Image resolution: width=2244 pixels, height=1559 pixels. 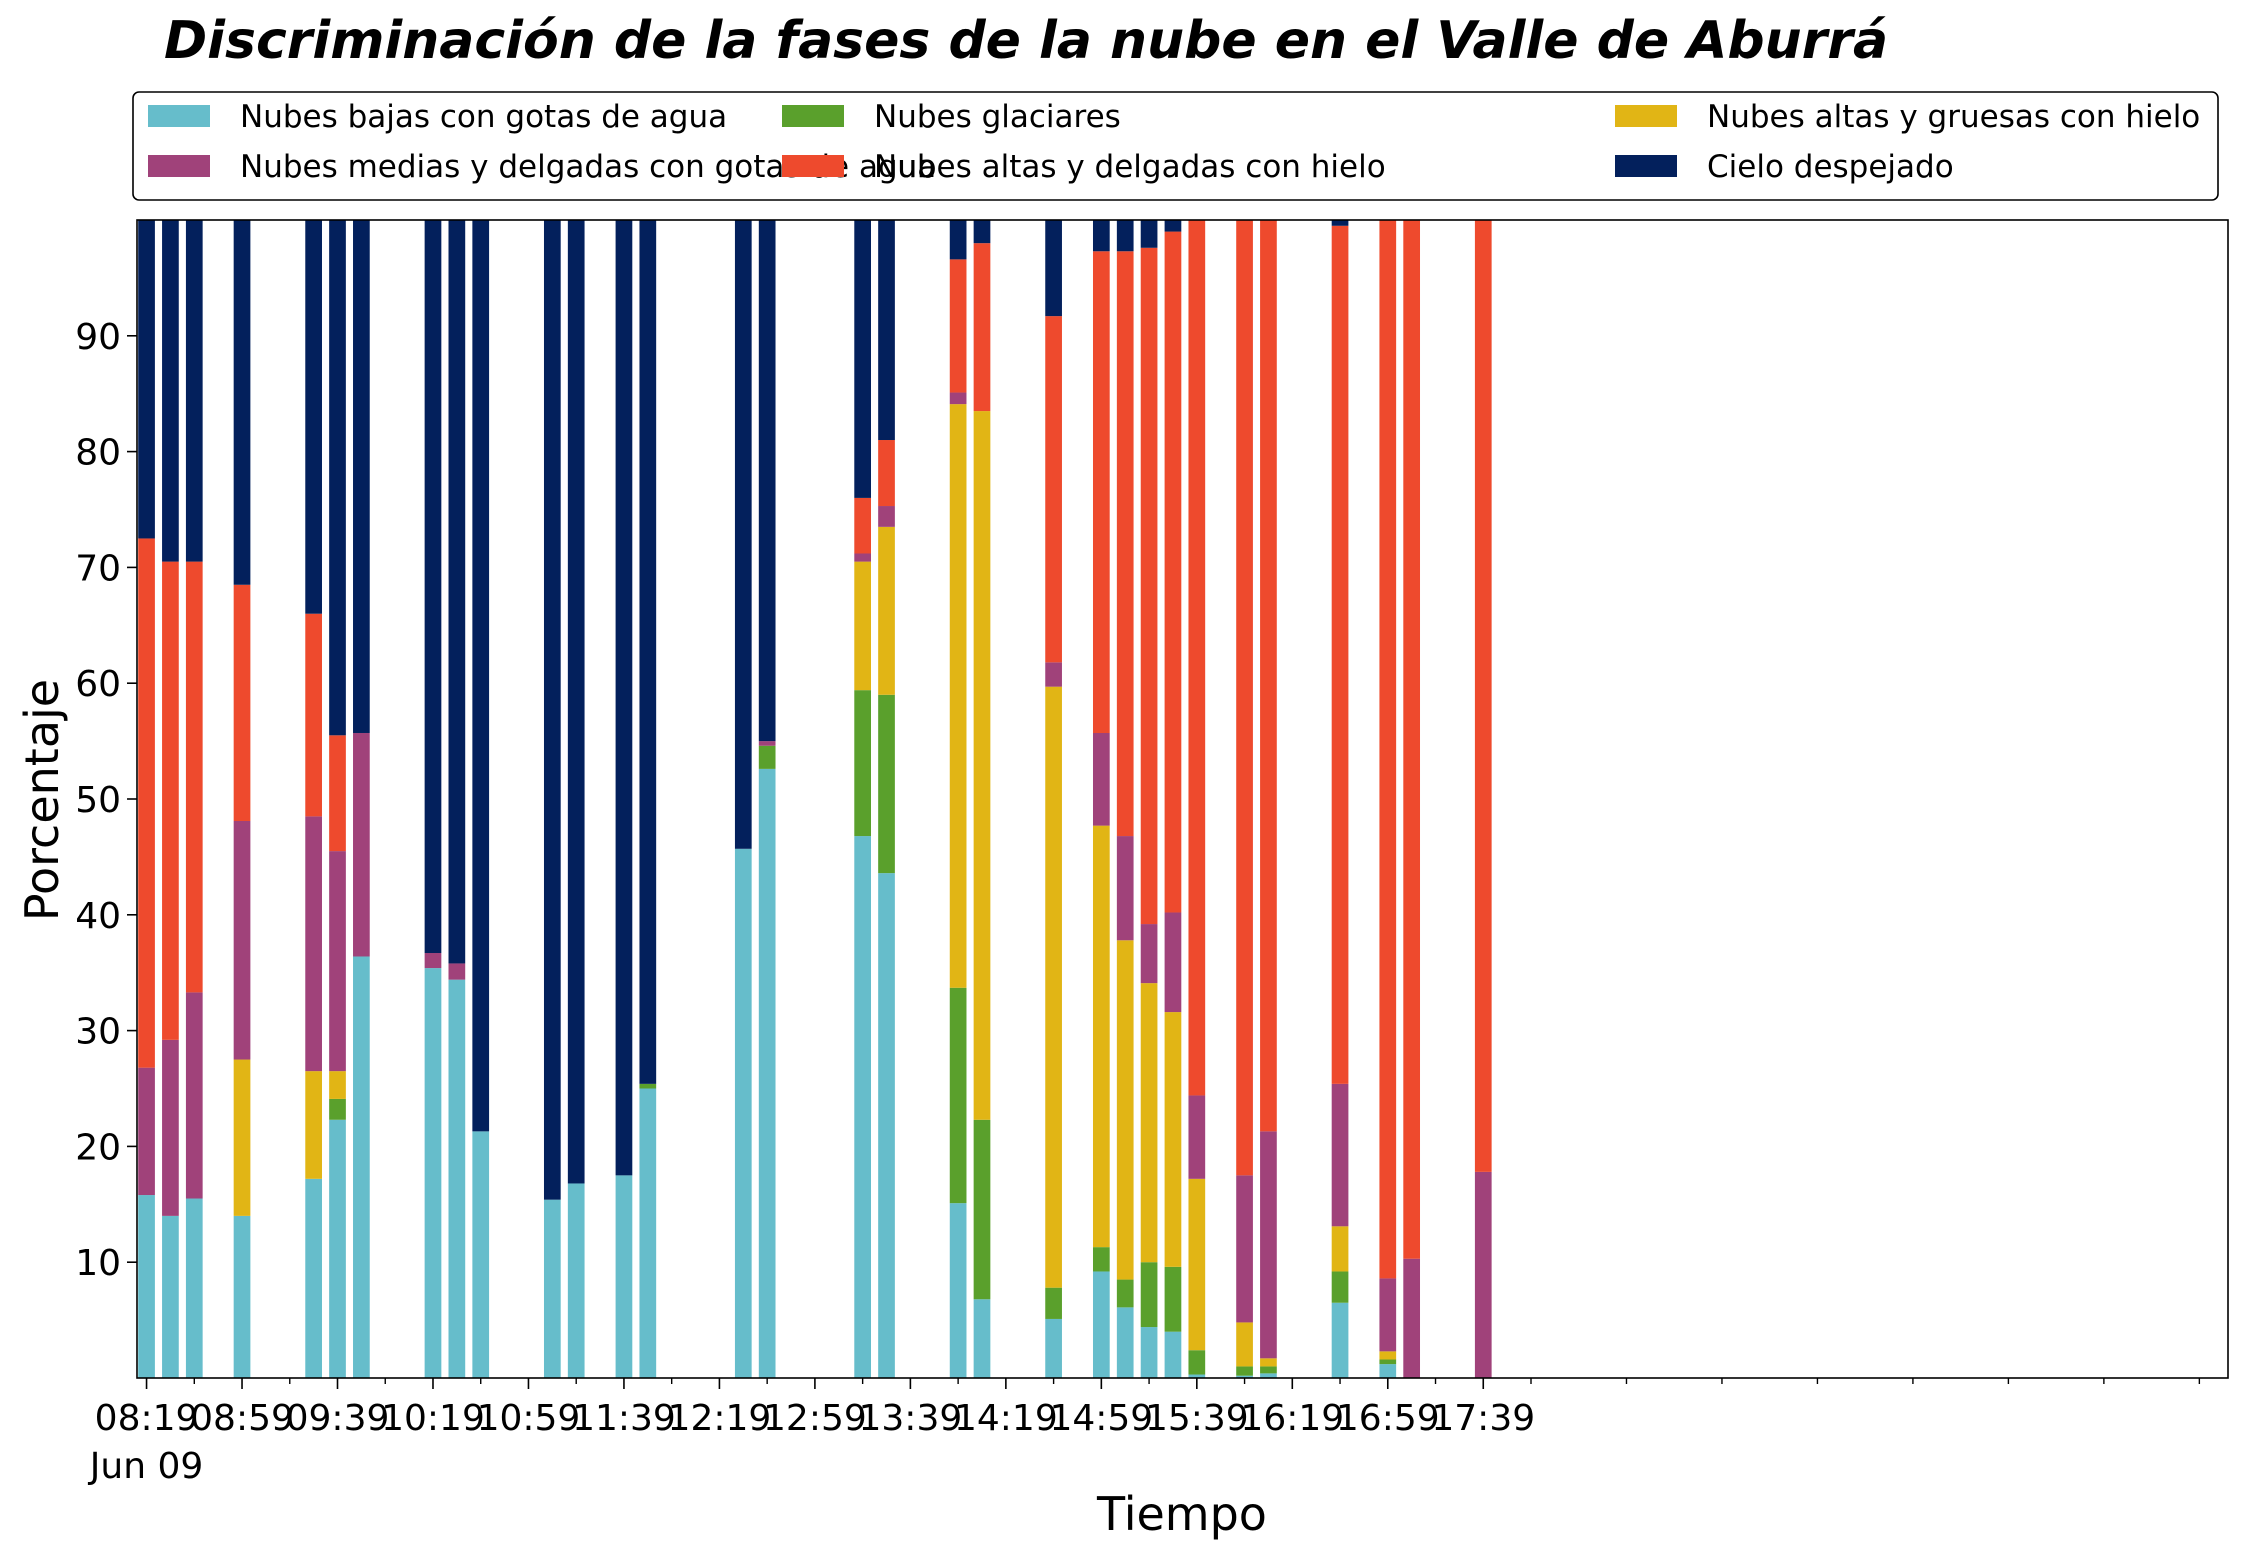 I want to click on y-tick-label: 60, so click(x=98, y=684).